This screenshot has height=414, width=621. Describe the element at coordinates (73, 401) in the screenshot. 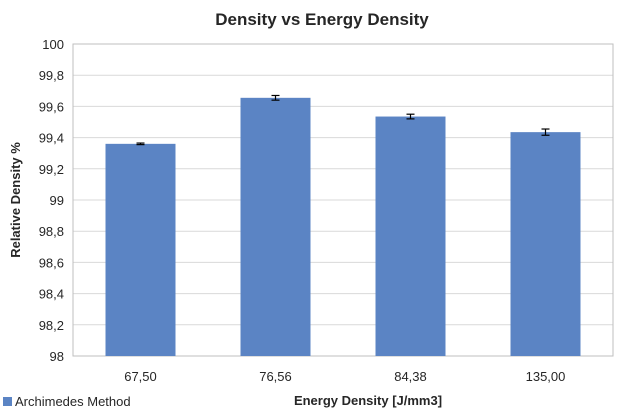

I see `legend-label: Archimedes Method` at that location.